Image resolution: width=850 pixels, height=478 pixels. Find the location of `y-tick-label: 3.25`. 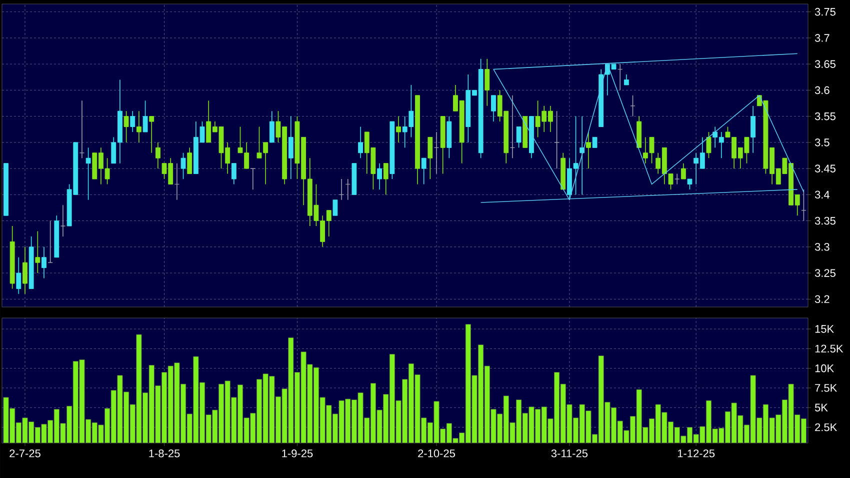

y-tick-label: 3.25 is located at coordinates (825, 273).